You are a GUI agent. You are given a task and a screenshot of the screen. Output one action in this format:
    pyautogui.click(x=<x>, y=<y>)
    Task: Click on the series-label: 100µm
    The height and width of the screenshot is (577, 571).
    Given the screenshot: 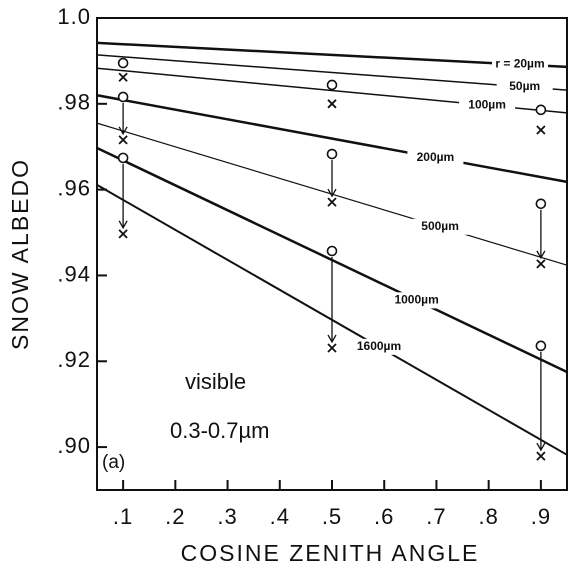 What is the action you would take?
    pyautogui.click(x=487, y=104)
    